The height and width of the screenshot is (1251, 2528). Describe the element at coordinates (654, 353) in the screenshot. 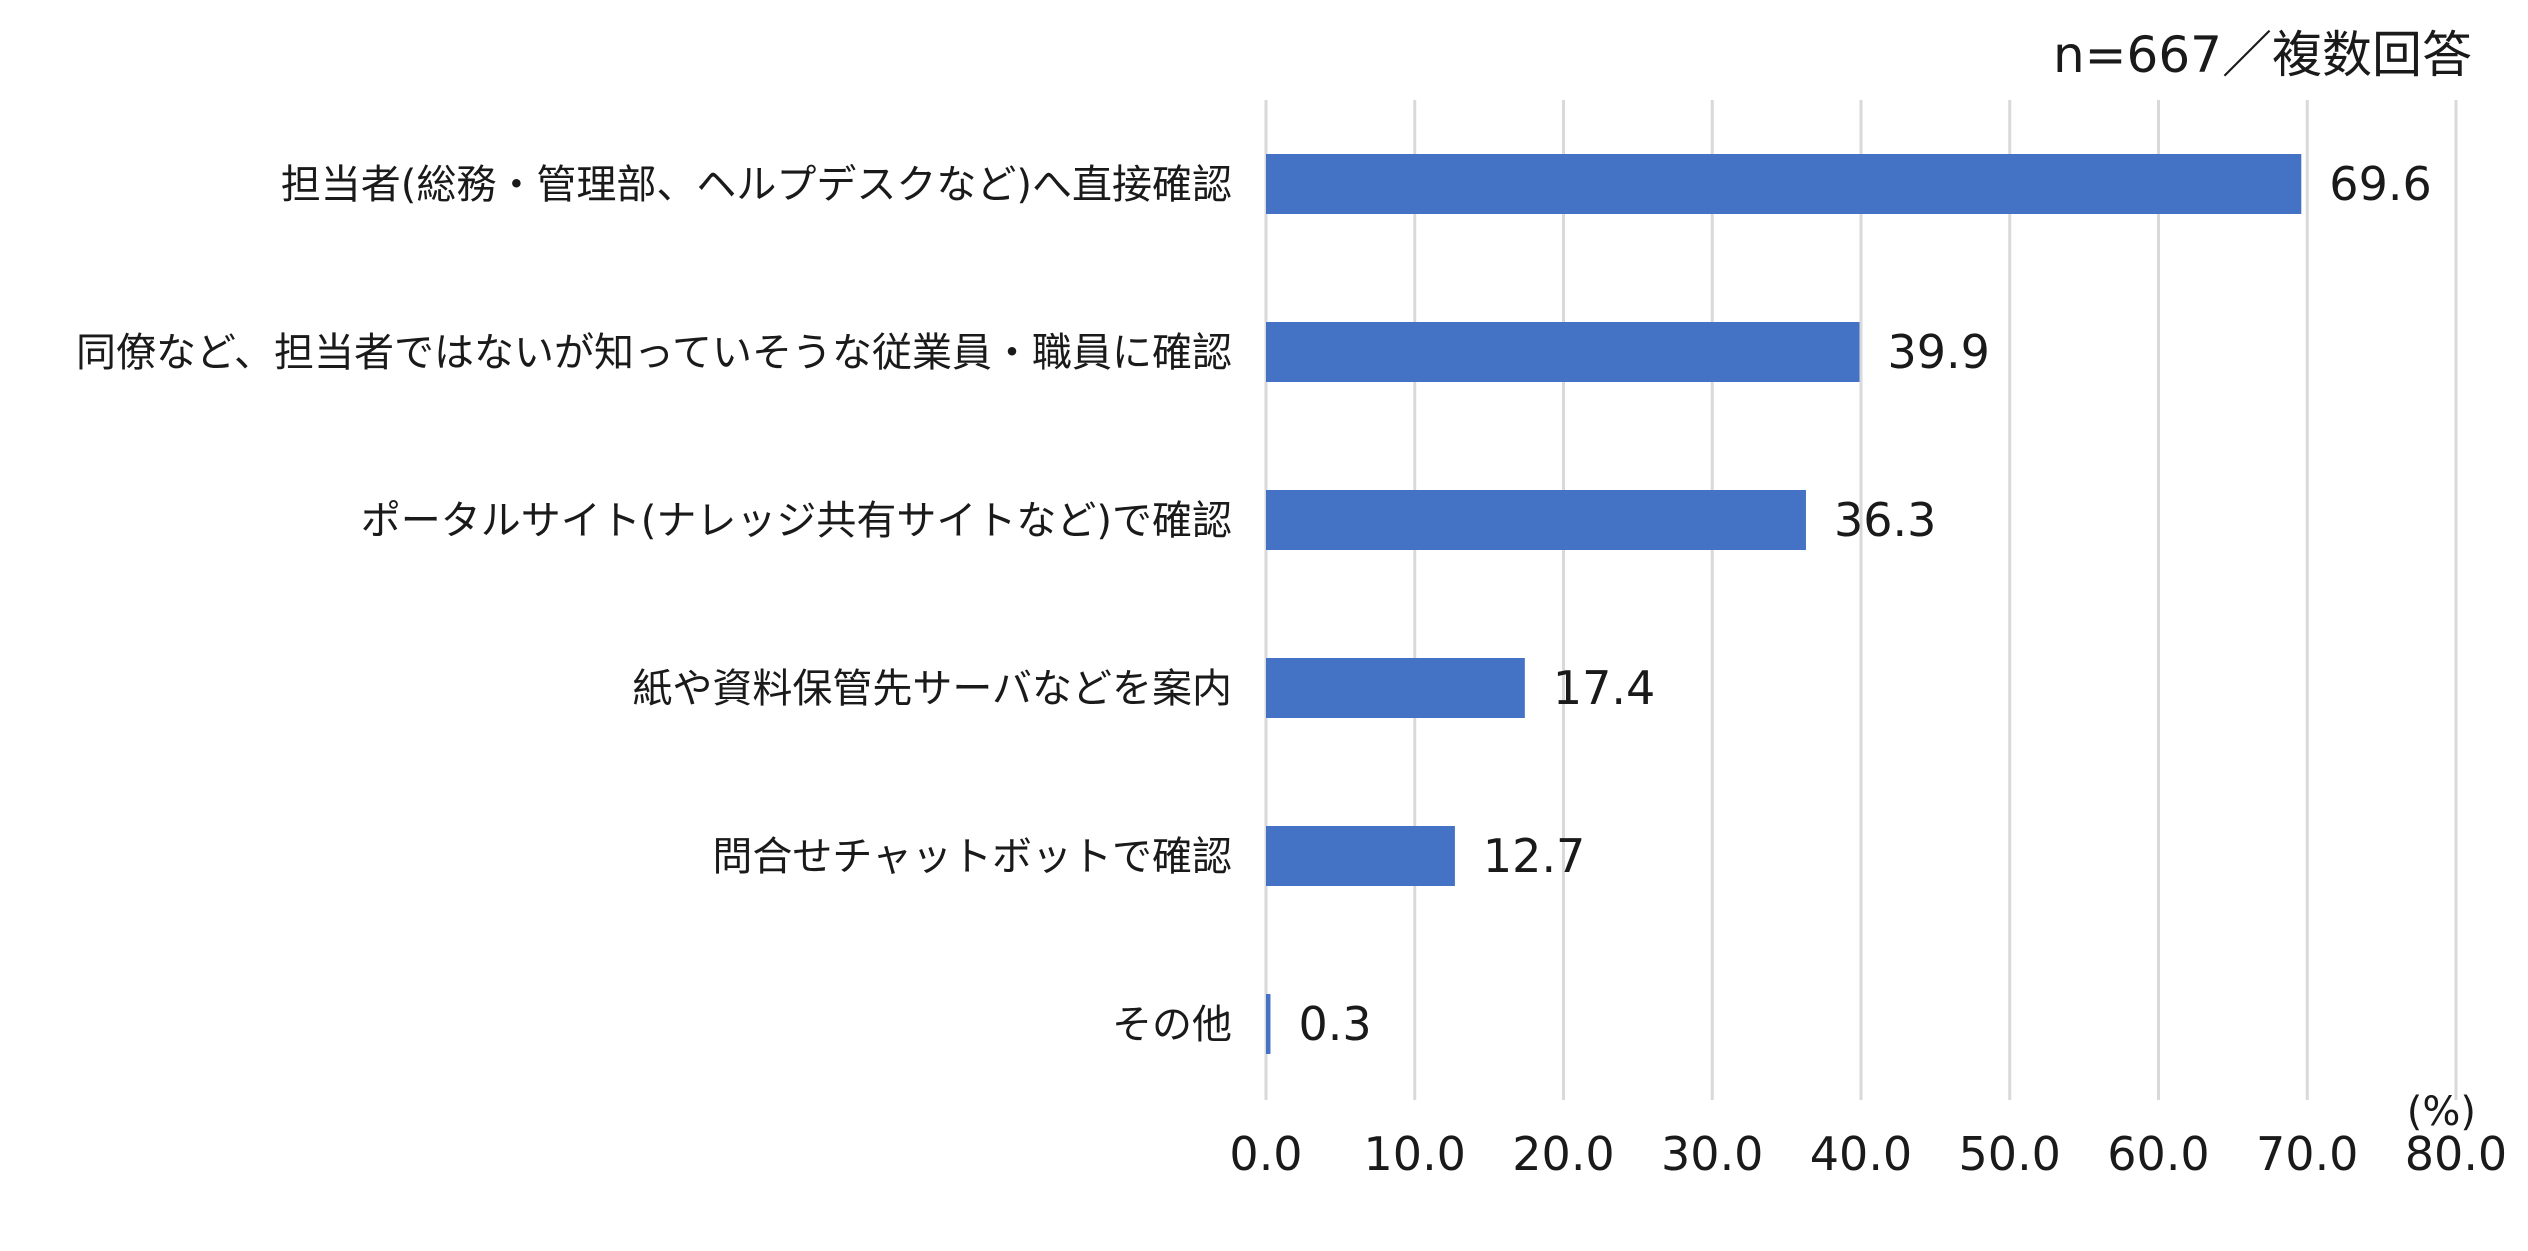

I see `category-label: 同僚など、担当者ではないが知っていそうな従業員・職員に確認` at that location.